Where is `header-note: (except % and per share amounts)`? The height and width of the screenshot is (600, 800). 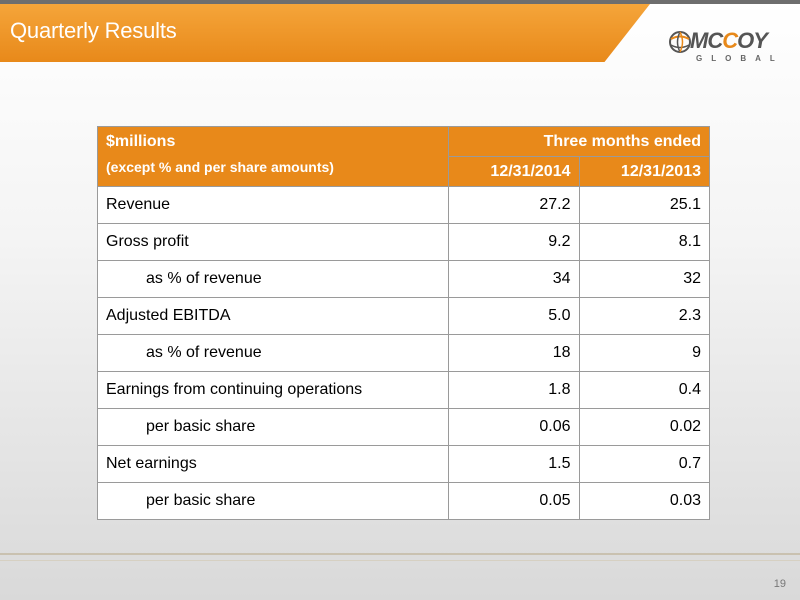 header-note: (except % and per share amounts) is located at coordinates (220, 167).